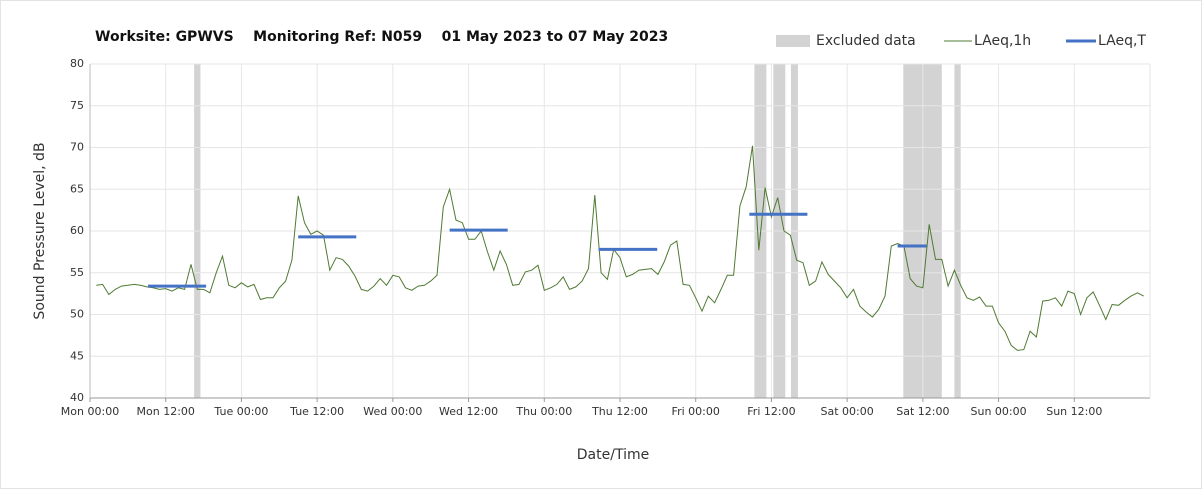 This screenshot has width=1203, height=490. What do you see at coordinates (999, 411) in the screenshot?
I see `x-tick-label: Sun 00:00` at bounding box center [999, 411].